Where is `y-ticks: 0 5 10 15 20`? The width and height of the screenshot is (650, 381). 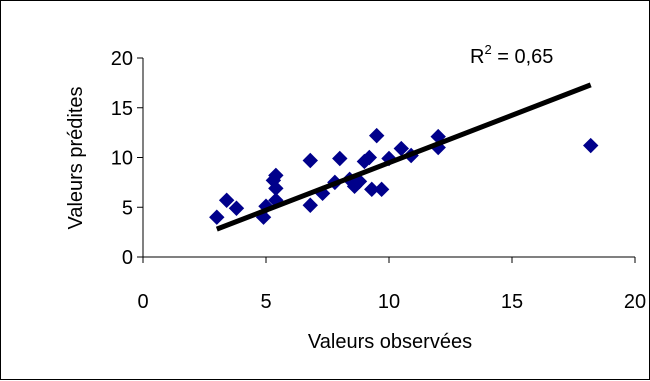
y-ticks: 0 5 10 15 20 is located at coordinates (127, 158).